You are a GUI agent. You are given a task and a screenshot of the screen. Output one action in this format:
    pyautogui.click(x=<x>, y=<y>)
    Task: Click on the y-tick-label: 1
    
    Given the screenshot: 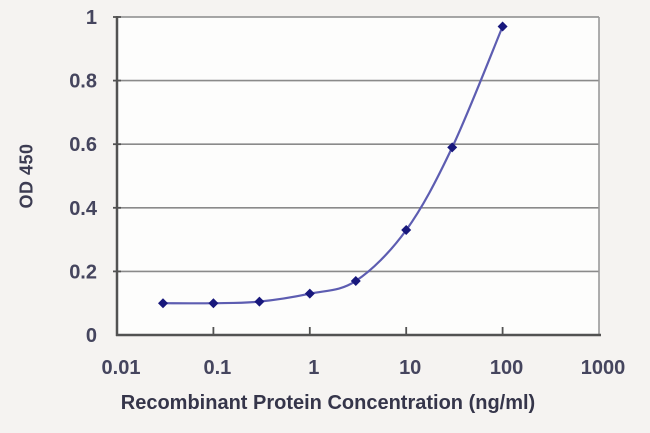 What is the action you would take?
    pyautogui.click(x=91, y=18)
    